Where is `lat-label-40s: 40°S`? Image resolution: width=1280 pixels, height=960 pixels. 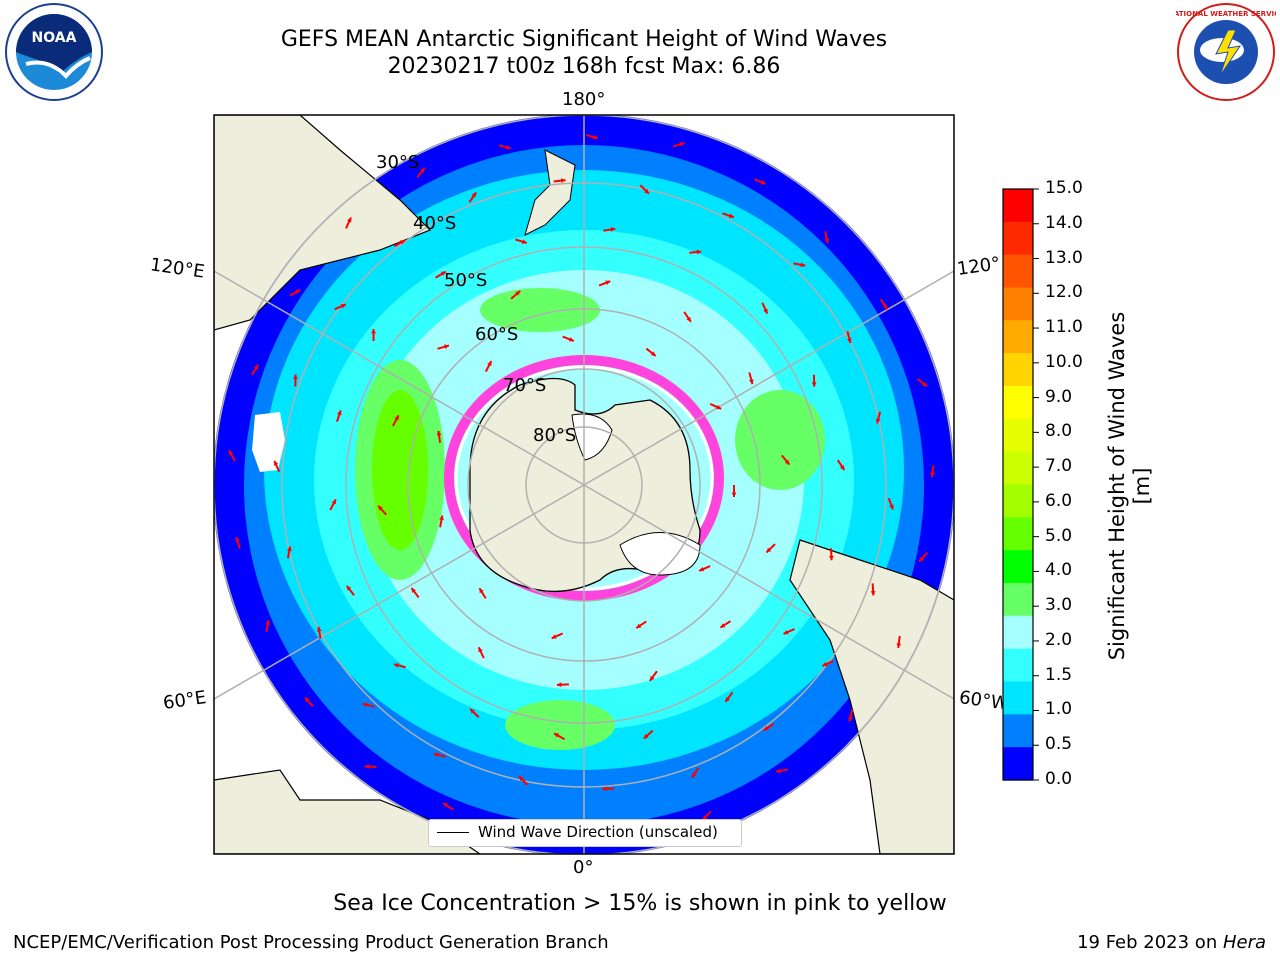 lat-label-40s: 40°S is located at coordinates (435, 223).